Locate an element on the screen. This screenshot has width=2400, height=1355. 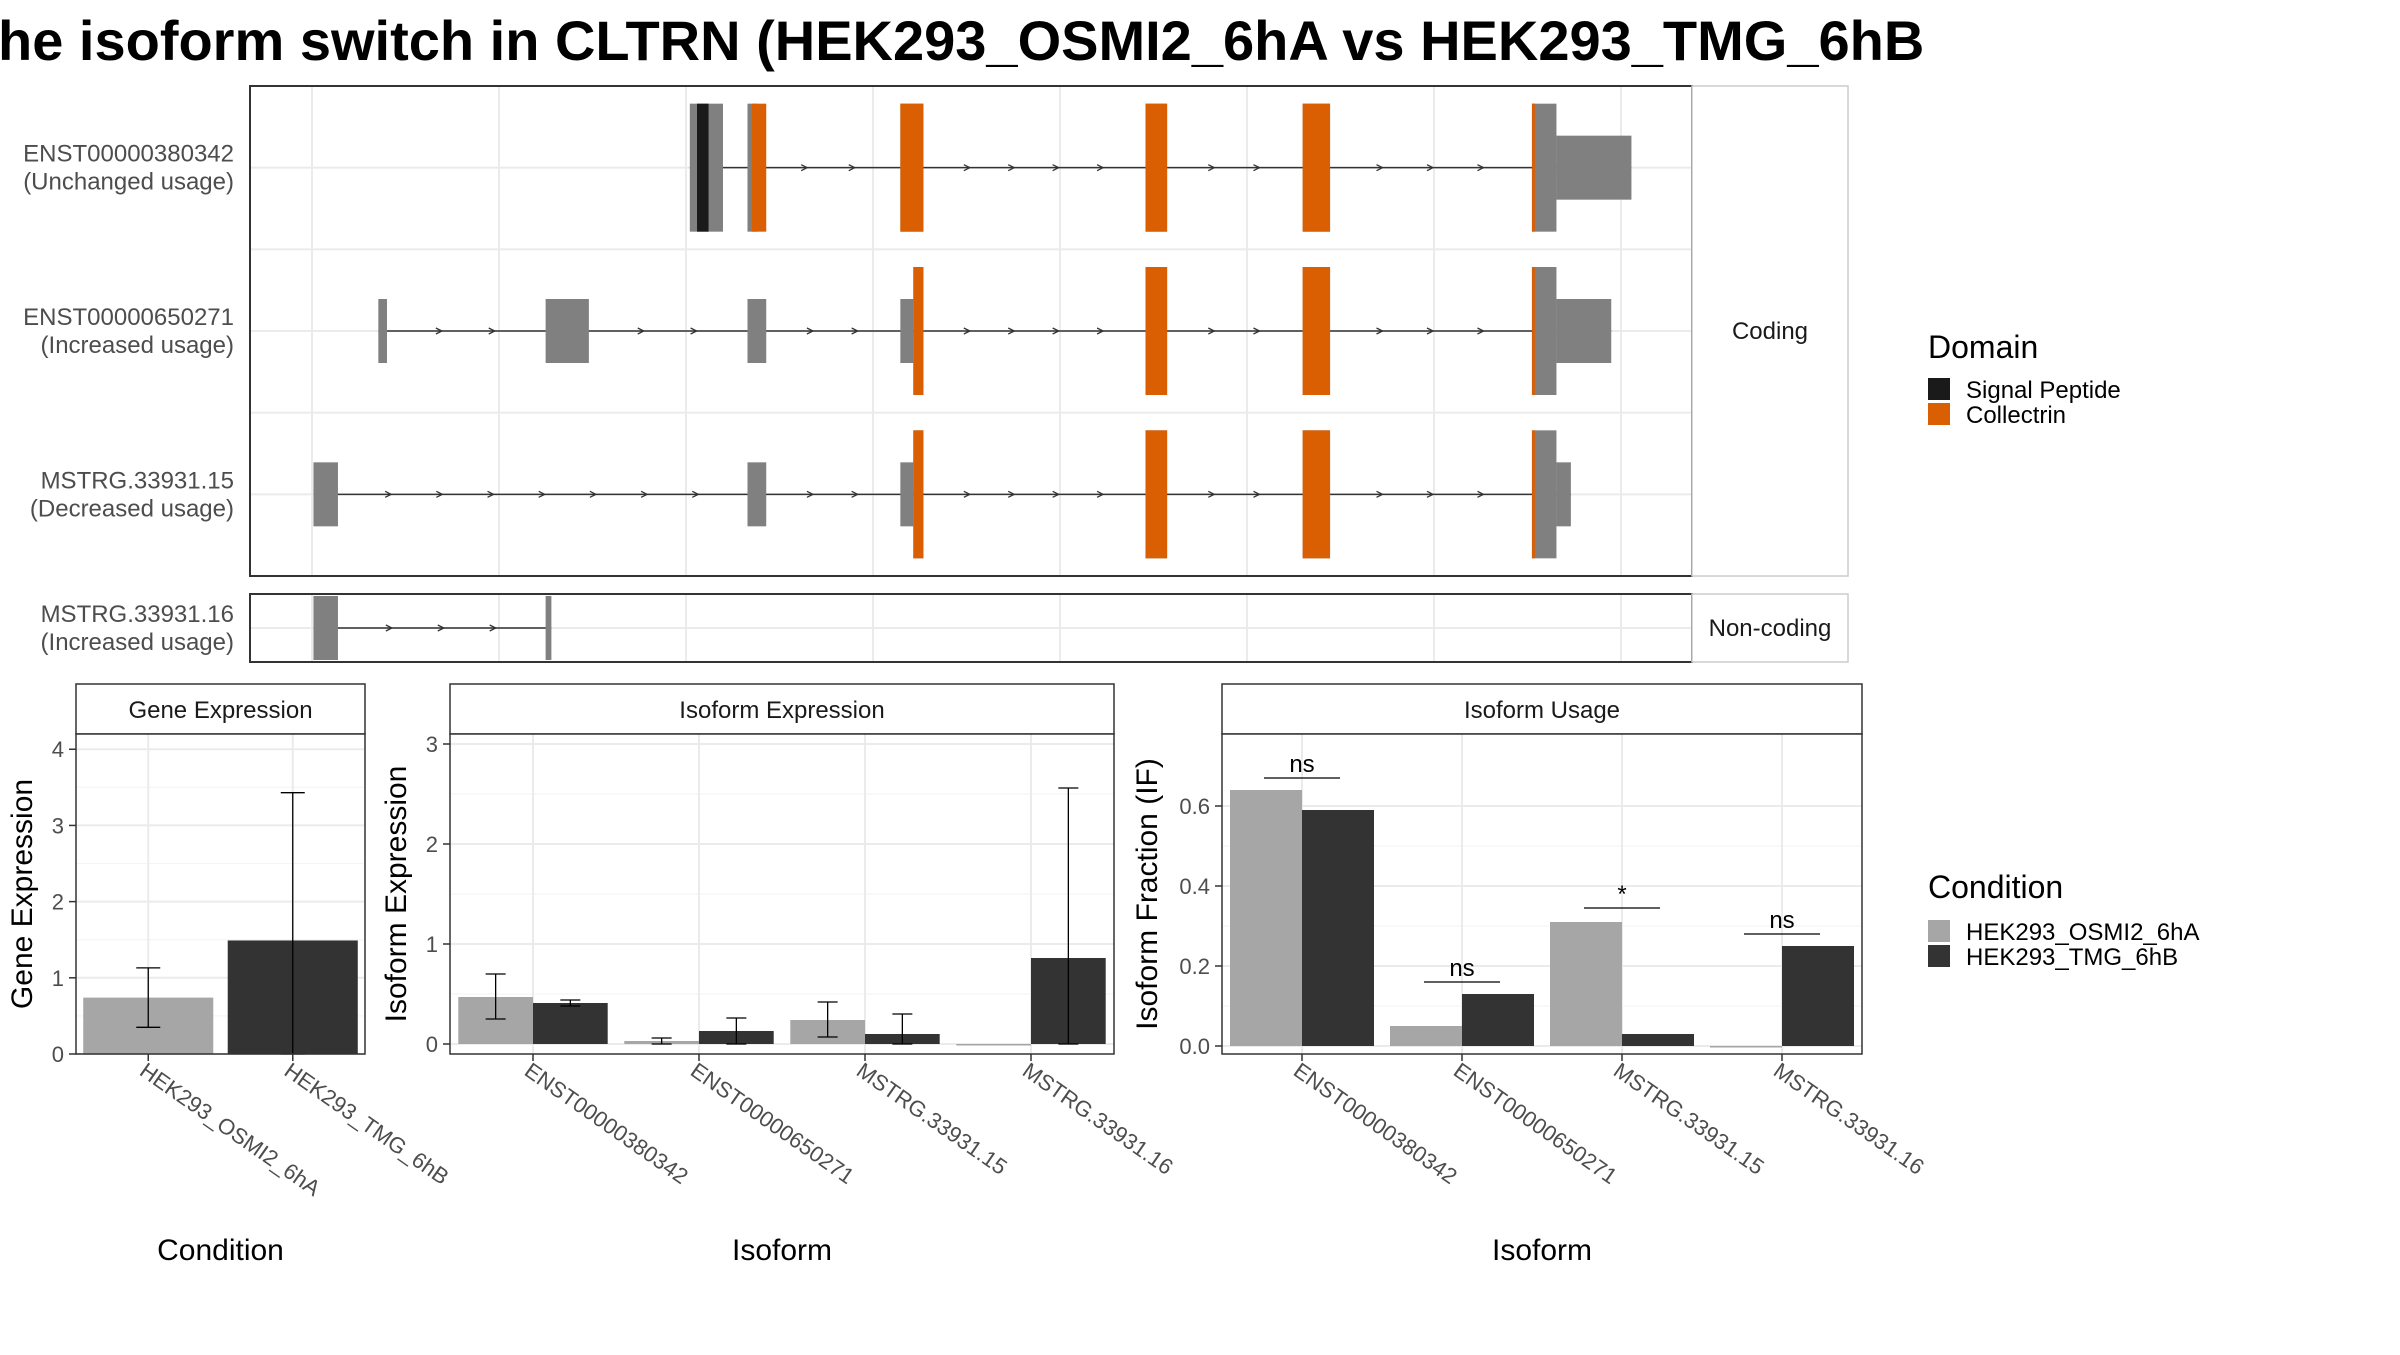
y-tick-label: 0.0 is located at coordinates (1194, 1046).